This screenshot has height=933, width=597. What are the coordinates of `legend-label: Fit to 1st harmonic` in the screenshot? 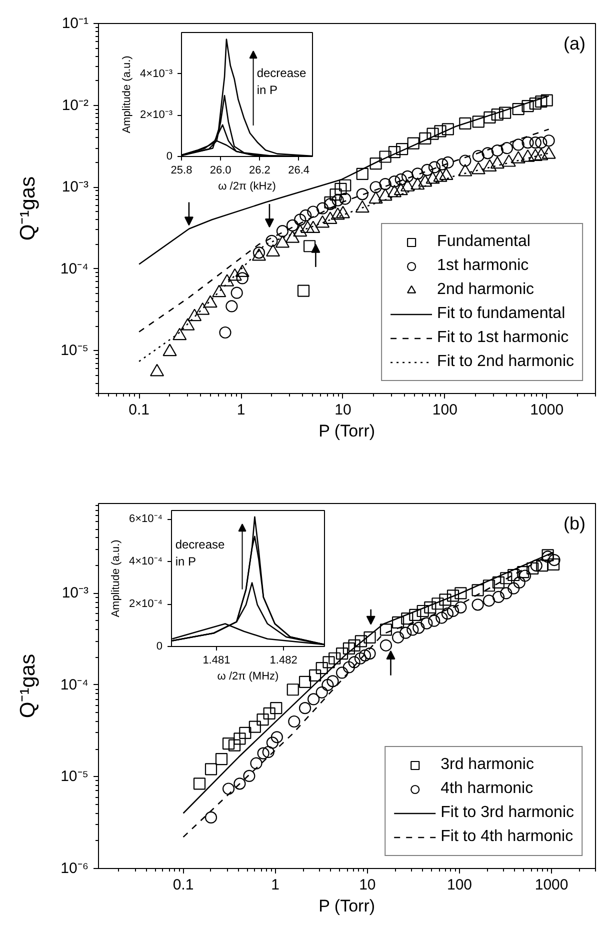 It's located at (503, 338).